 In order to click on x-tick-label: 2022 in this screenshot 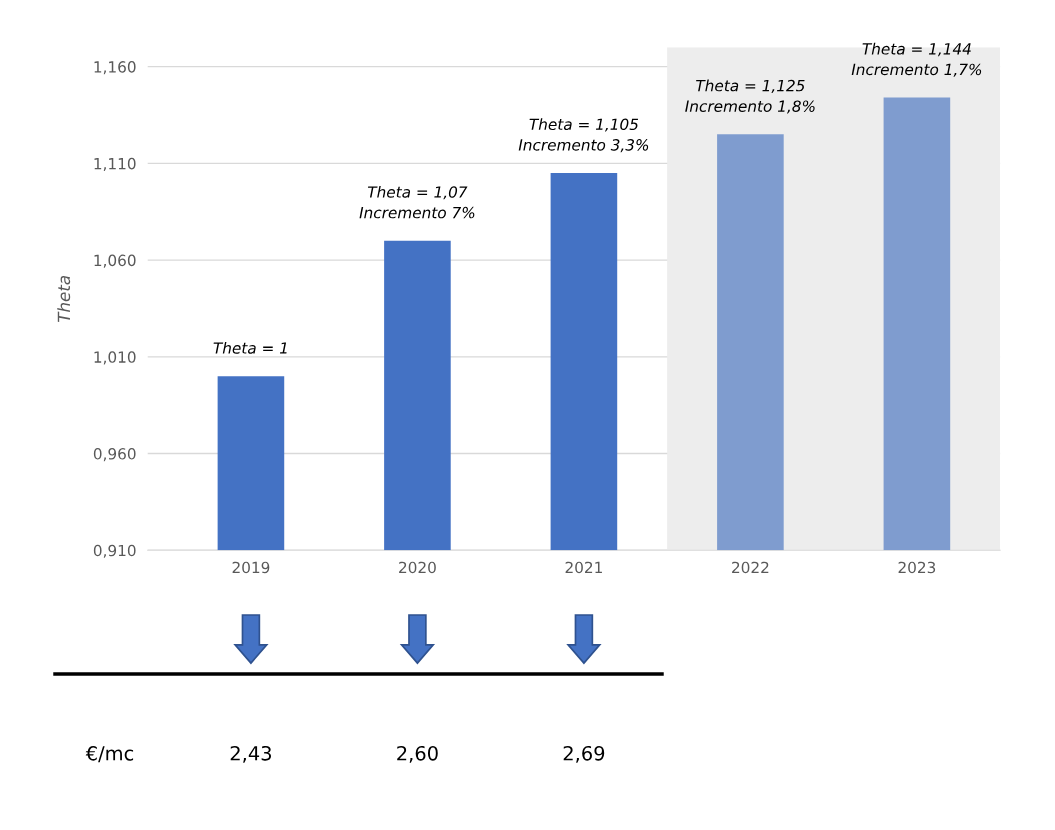, I will do `click(750, 567)`.